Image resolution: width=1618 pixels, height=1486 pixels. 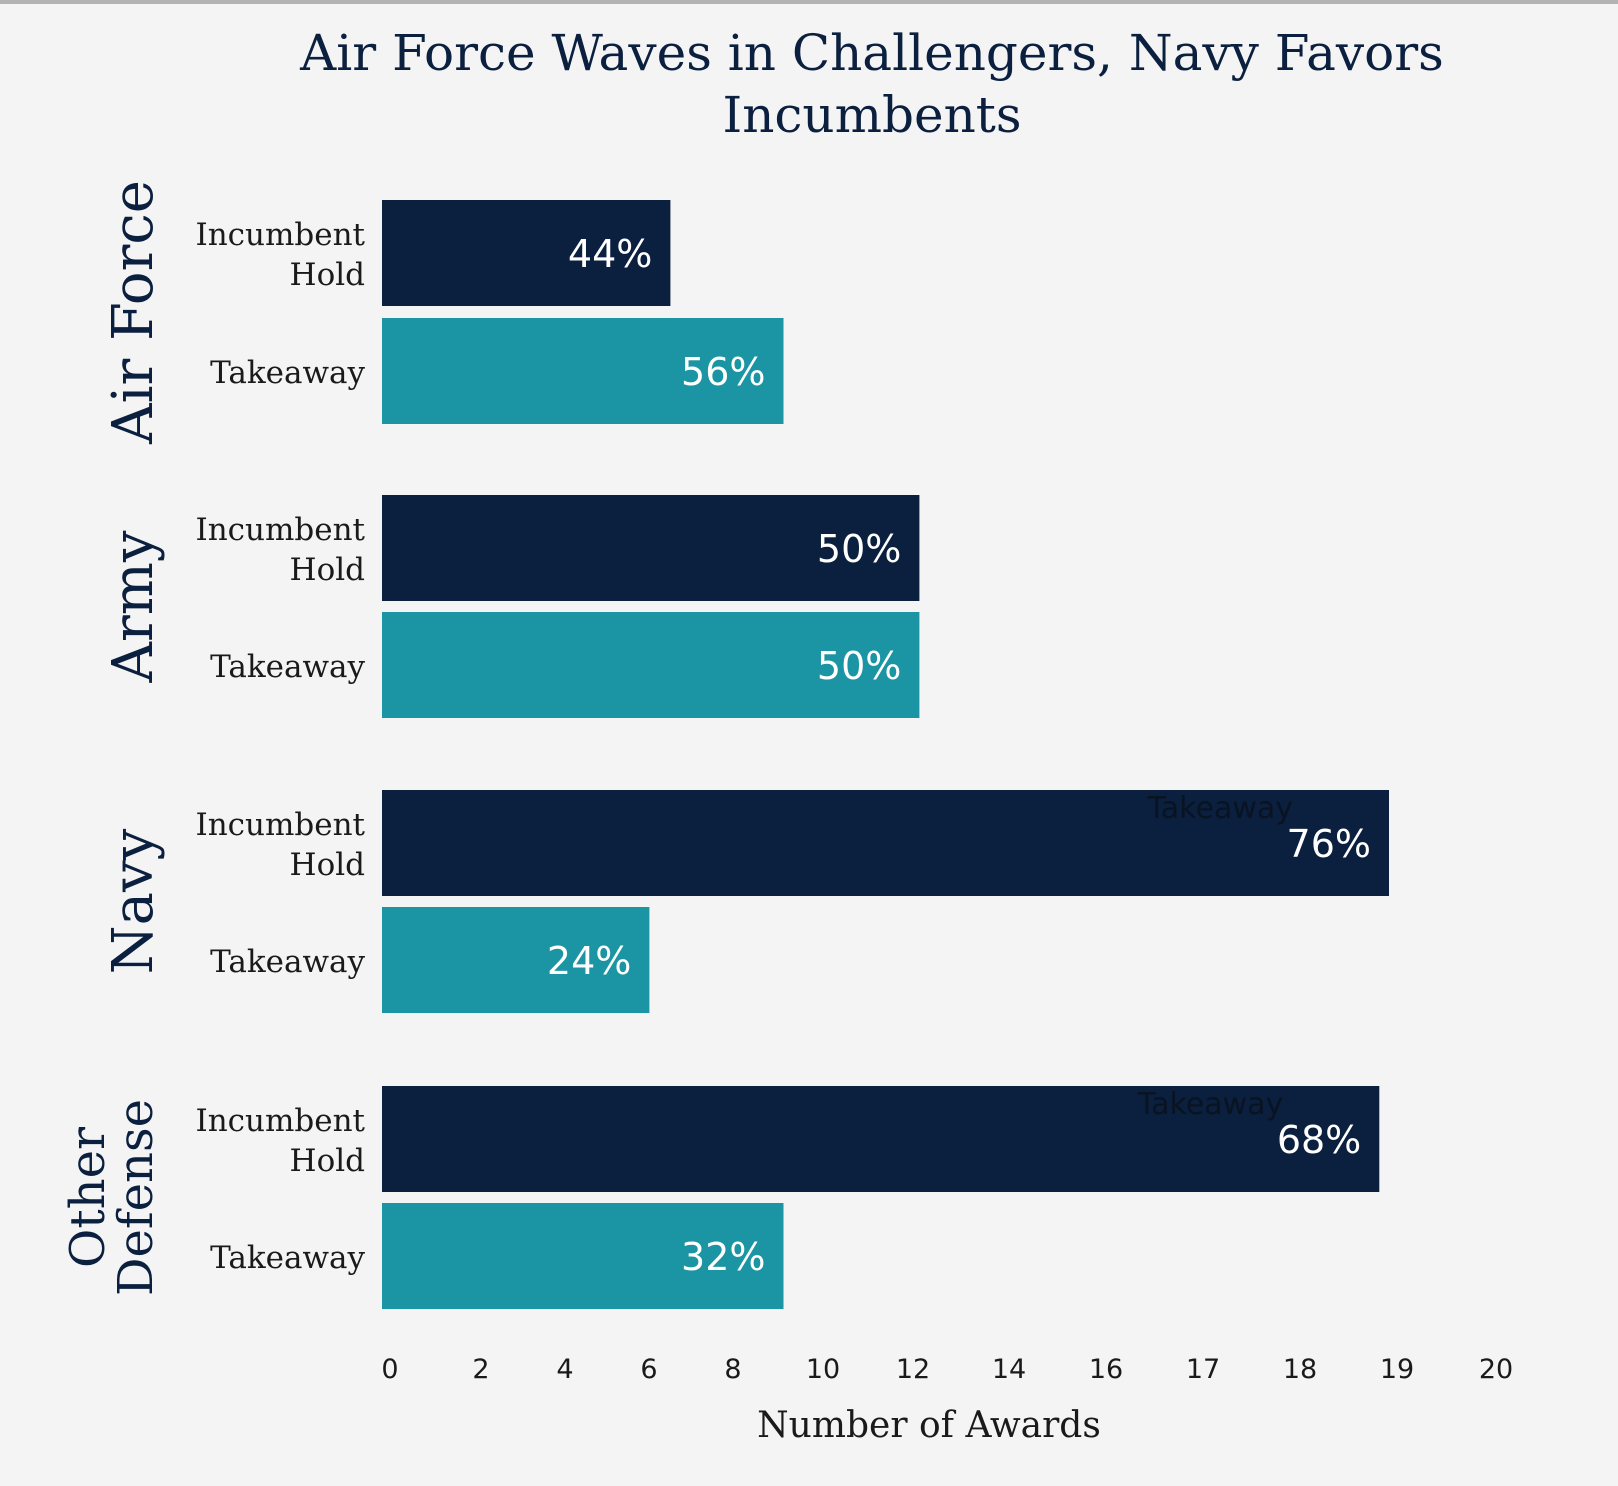 I want to click on x-tick-label: 20, so click(x=1496, y=1369).